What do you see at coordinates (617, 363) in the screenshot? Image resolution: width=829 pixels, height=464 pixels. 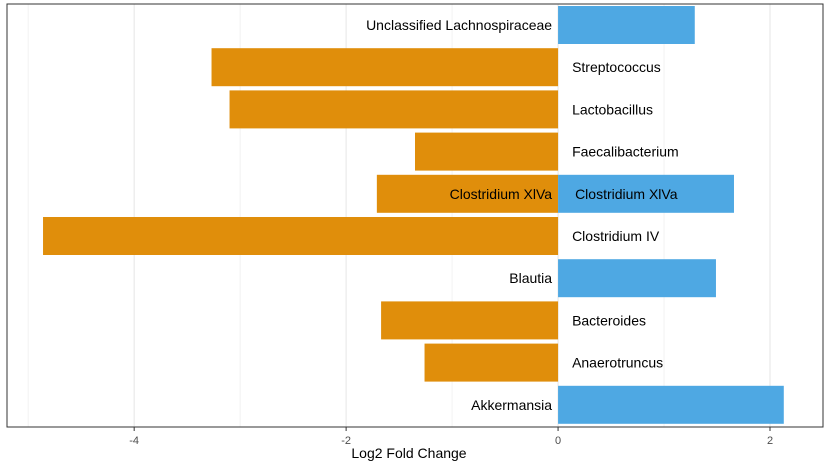 I see `bar-label: Anaerotruncus` at bounding box center [617, 363].